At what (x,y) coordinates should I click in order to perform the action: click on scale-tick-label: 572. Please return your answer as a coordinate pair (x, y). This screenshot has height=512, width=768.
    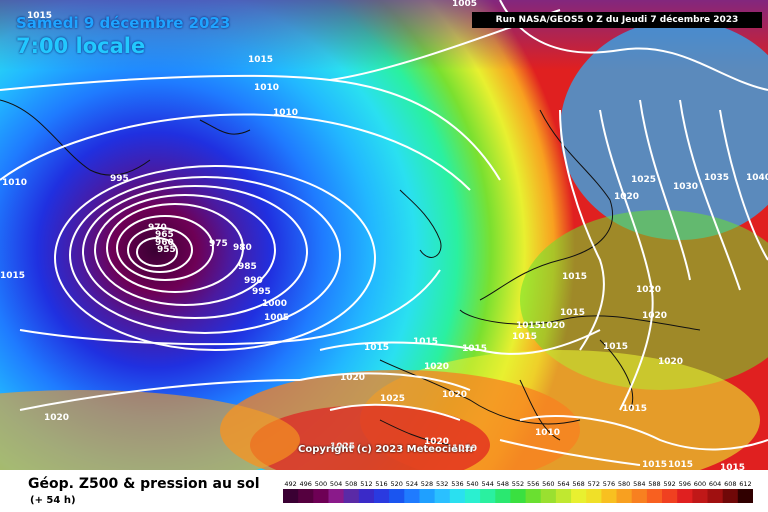
    Looking at the image, I should click on (594, 484).